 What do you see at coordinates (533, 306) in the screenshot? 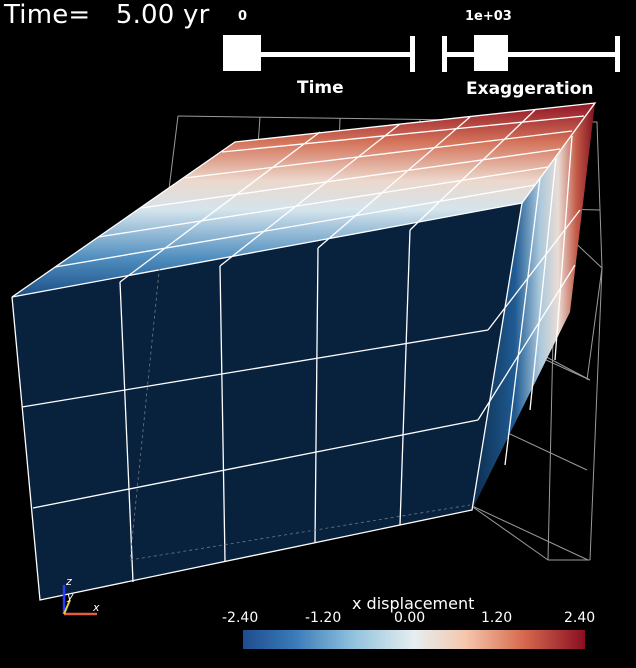
I see `mesh-side-face` at bounding box center [533, 306].